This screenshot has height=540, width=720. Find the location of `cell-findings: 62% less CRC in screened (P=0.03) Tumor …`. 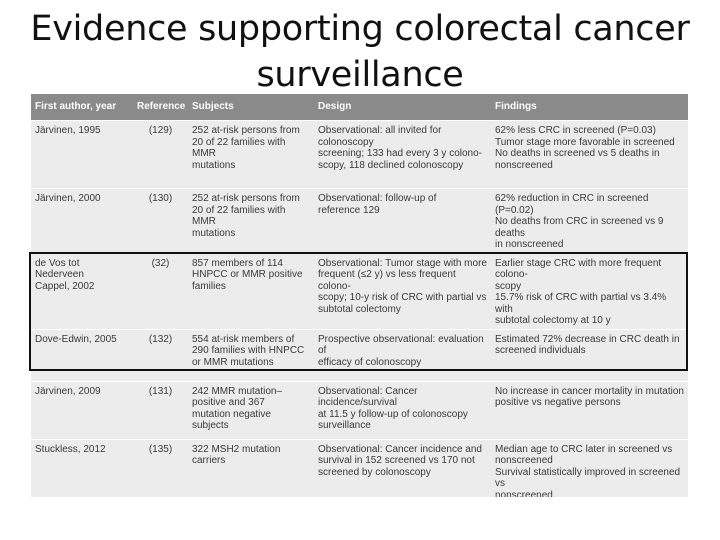

cell-findings: 62% less CRC in screened (P=0.03) Tumor … is located at coordinates (589, 154).